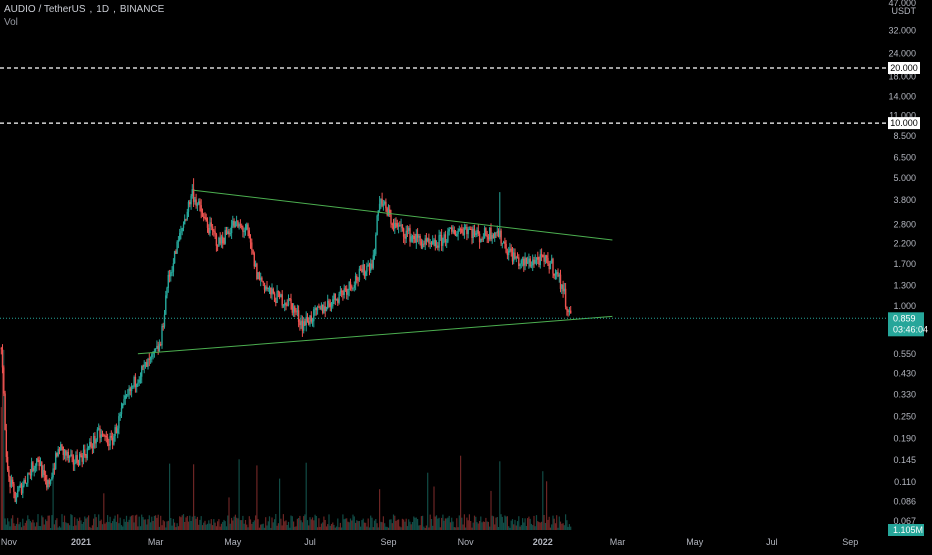  Describe the element at coordinates (904, 373) in the screenshot. I see `price-tick-label: 0.430` at that location.